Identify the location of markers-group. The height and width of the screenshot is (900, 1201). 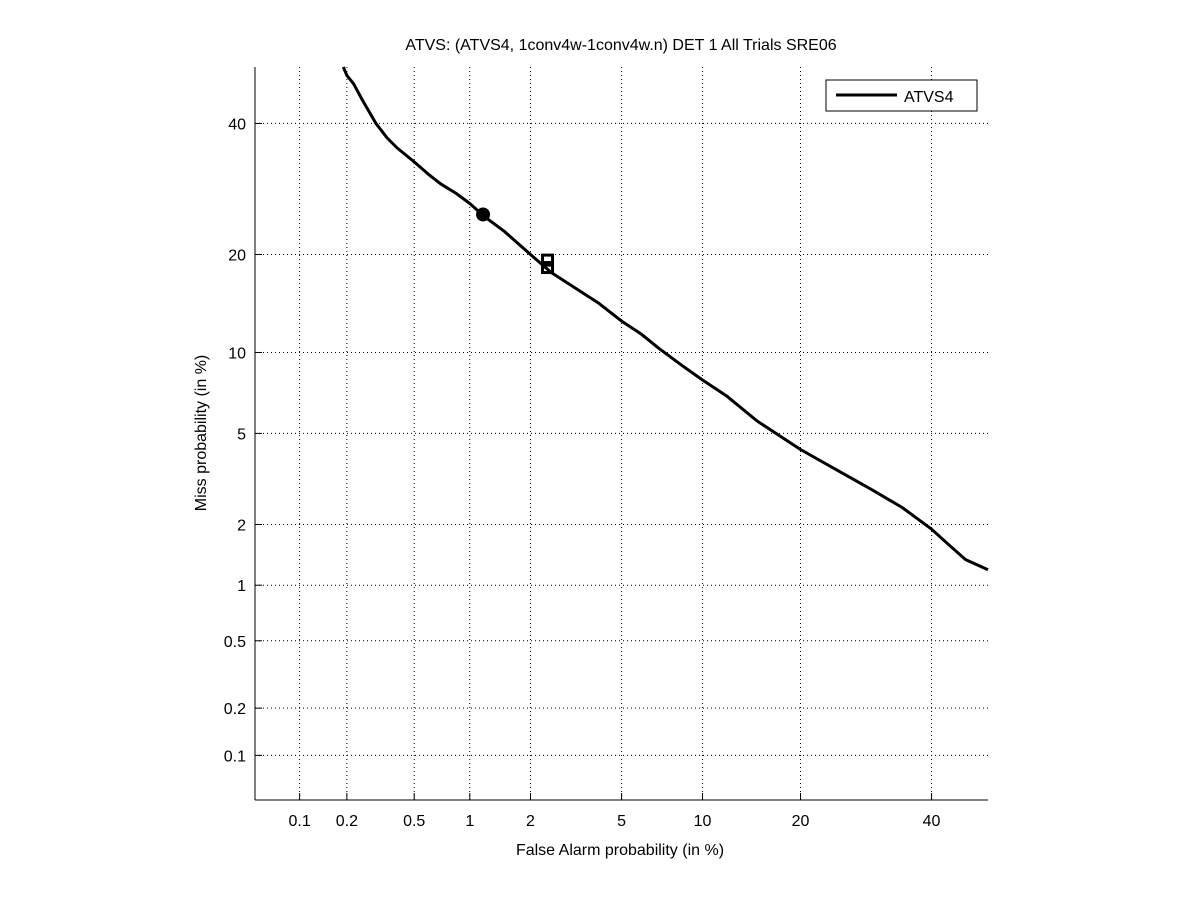
(515, 241).